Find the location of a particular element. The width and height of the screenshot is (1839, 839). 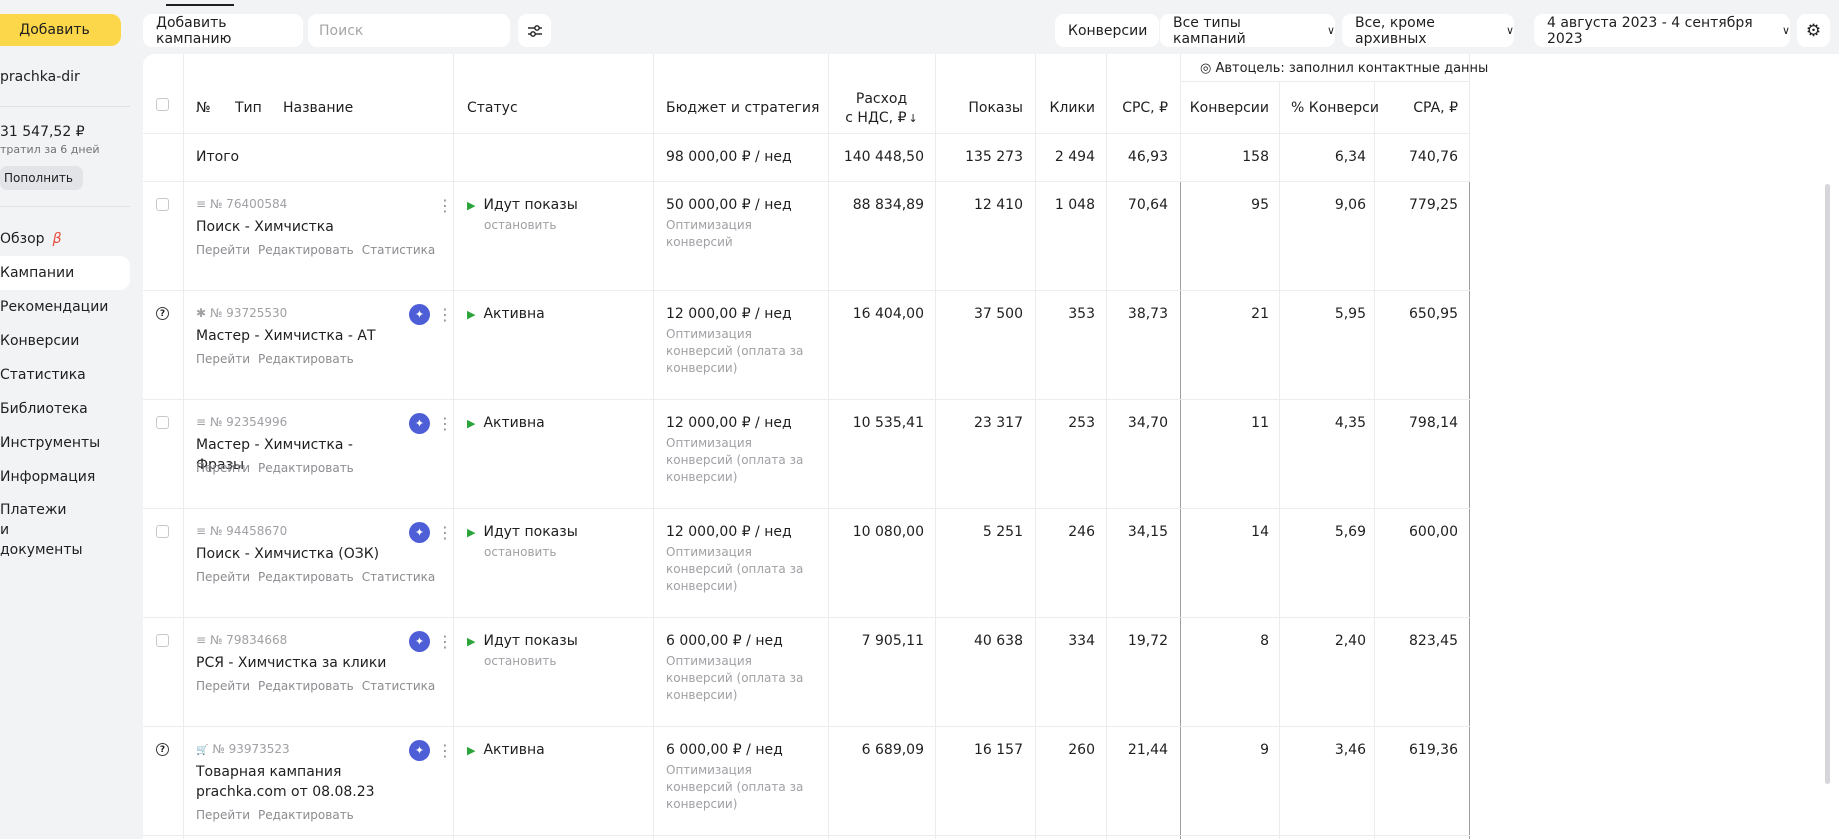

goal-header: ◎ Автоцель: заполнил контактные данны is located at coordinates (1344, 68).